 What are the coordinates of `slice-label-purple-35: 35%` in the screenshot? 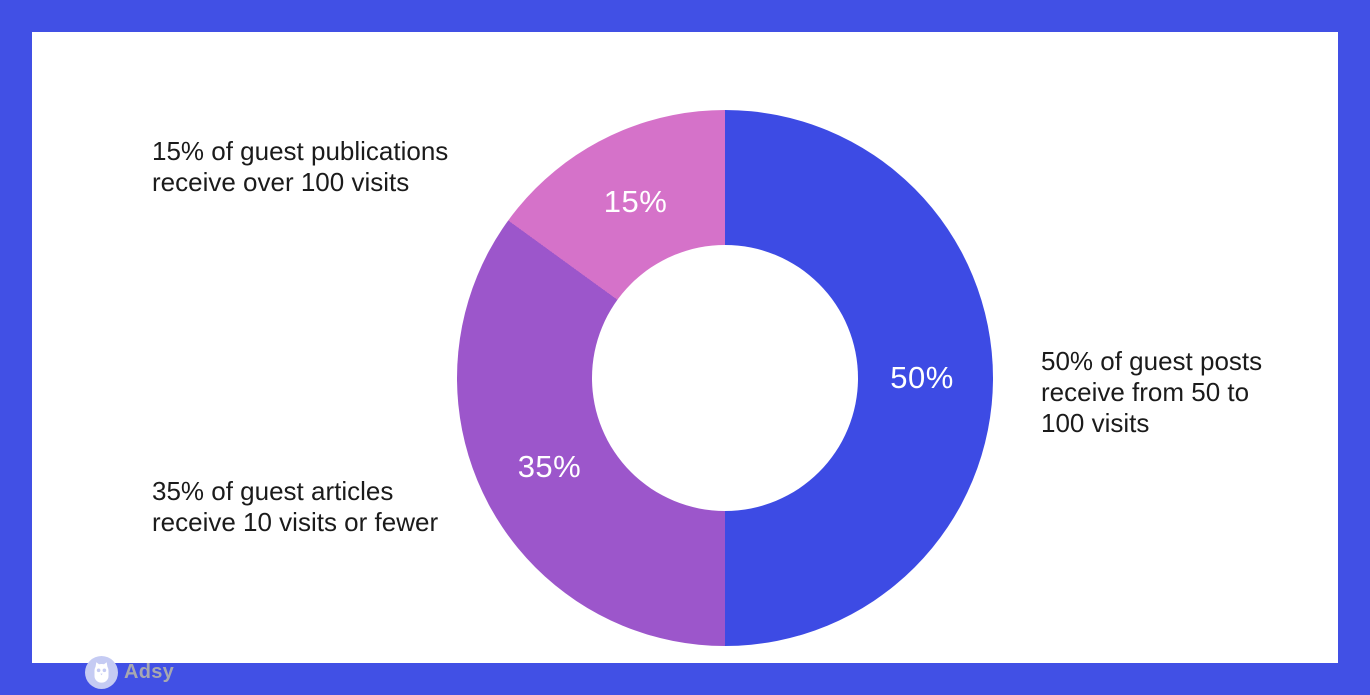 It's located at (549, 467).